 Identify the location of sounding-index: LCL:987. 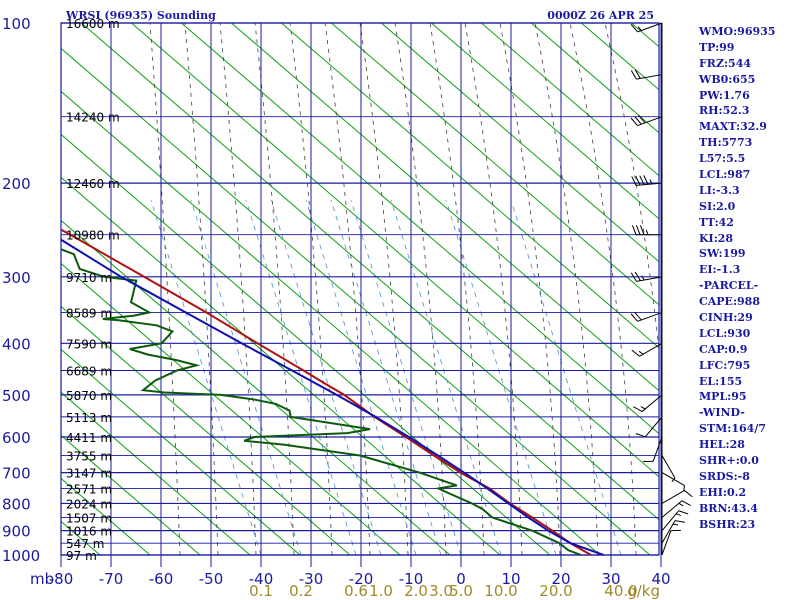
(725, 175).